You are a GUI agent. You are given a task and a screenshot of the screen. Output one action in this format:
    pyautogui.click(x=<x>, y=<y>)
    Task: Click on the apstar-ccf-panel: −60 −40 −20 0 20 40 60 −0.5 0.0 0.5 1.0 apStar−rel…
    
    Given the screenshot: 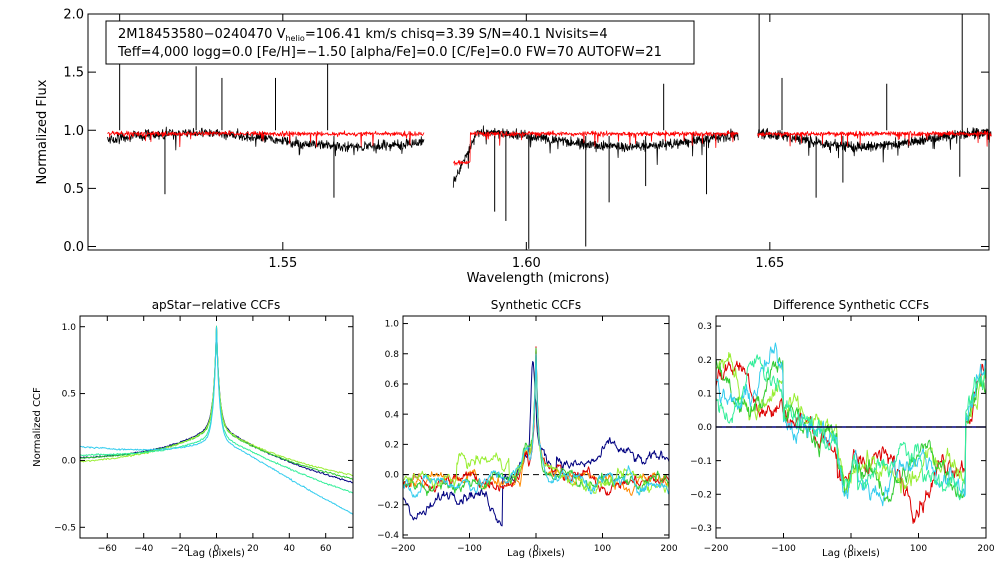 What is the action you would take?
    pyautogui.click(x=193, y=428)
    